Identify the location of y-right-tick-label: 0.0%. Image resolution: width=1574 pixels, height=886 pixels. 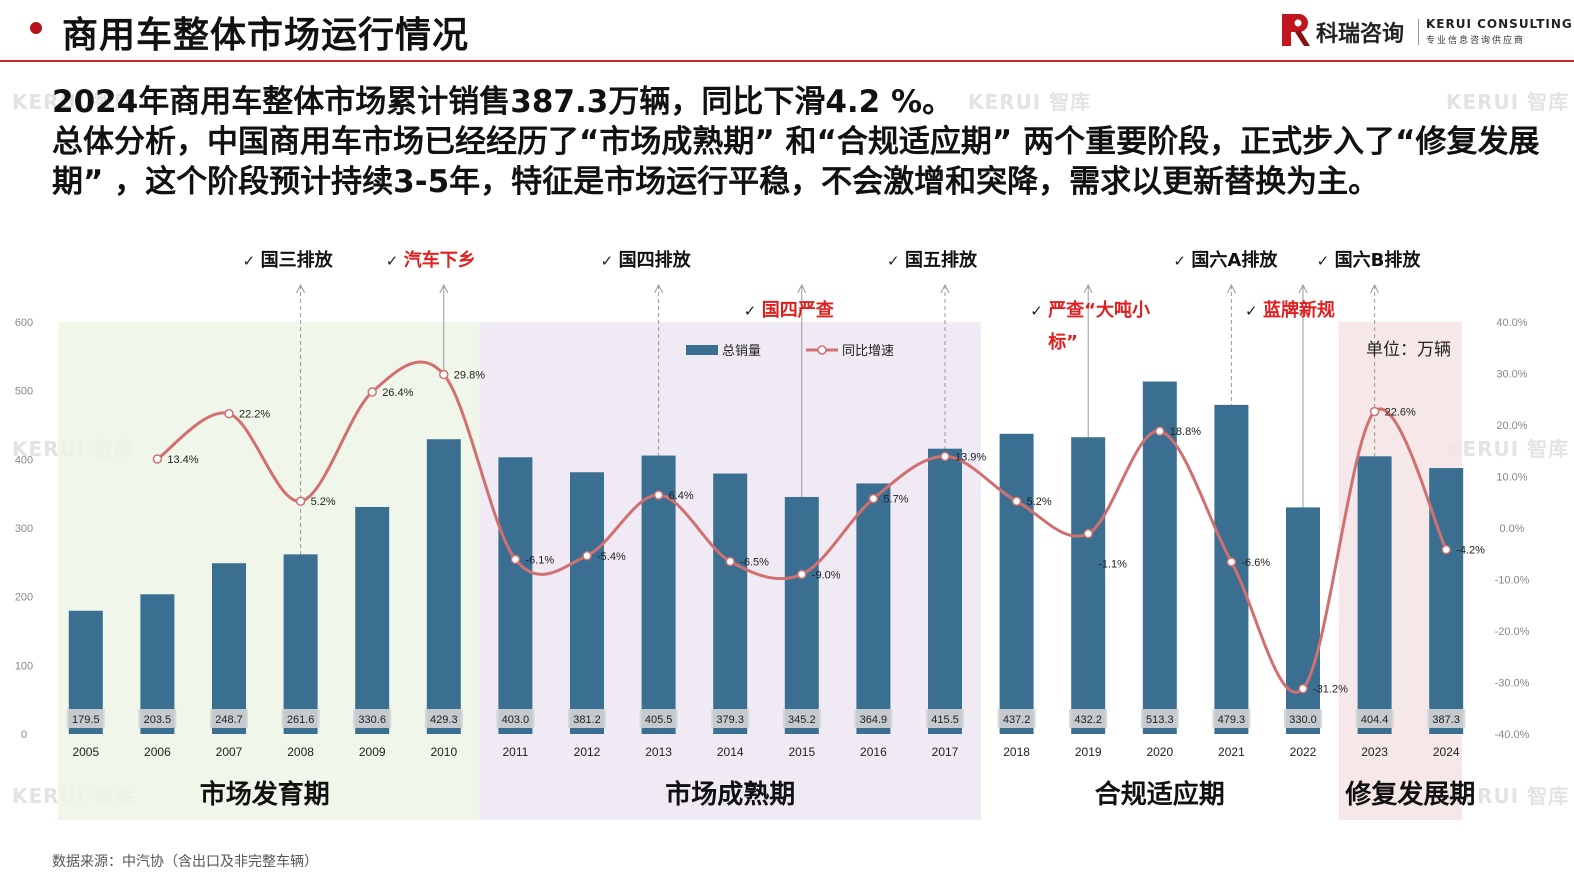
(1511, 529).